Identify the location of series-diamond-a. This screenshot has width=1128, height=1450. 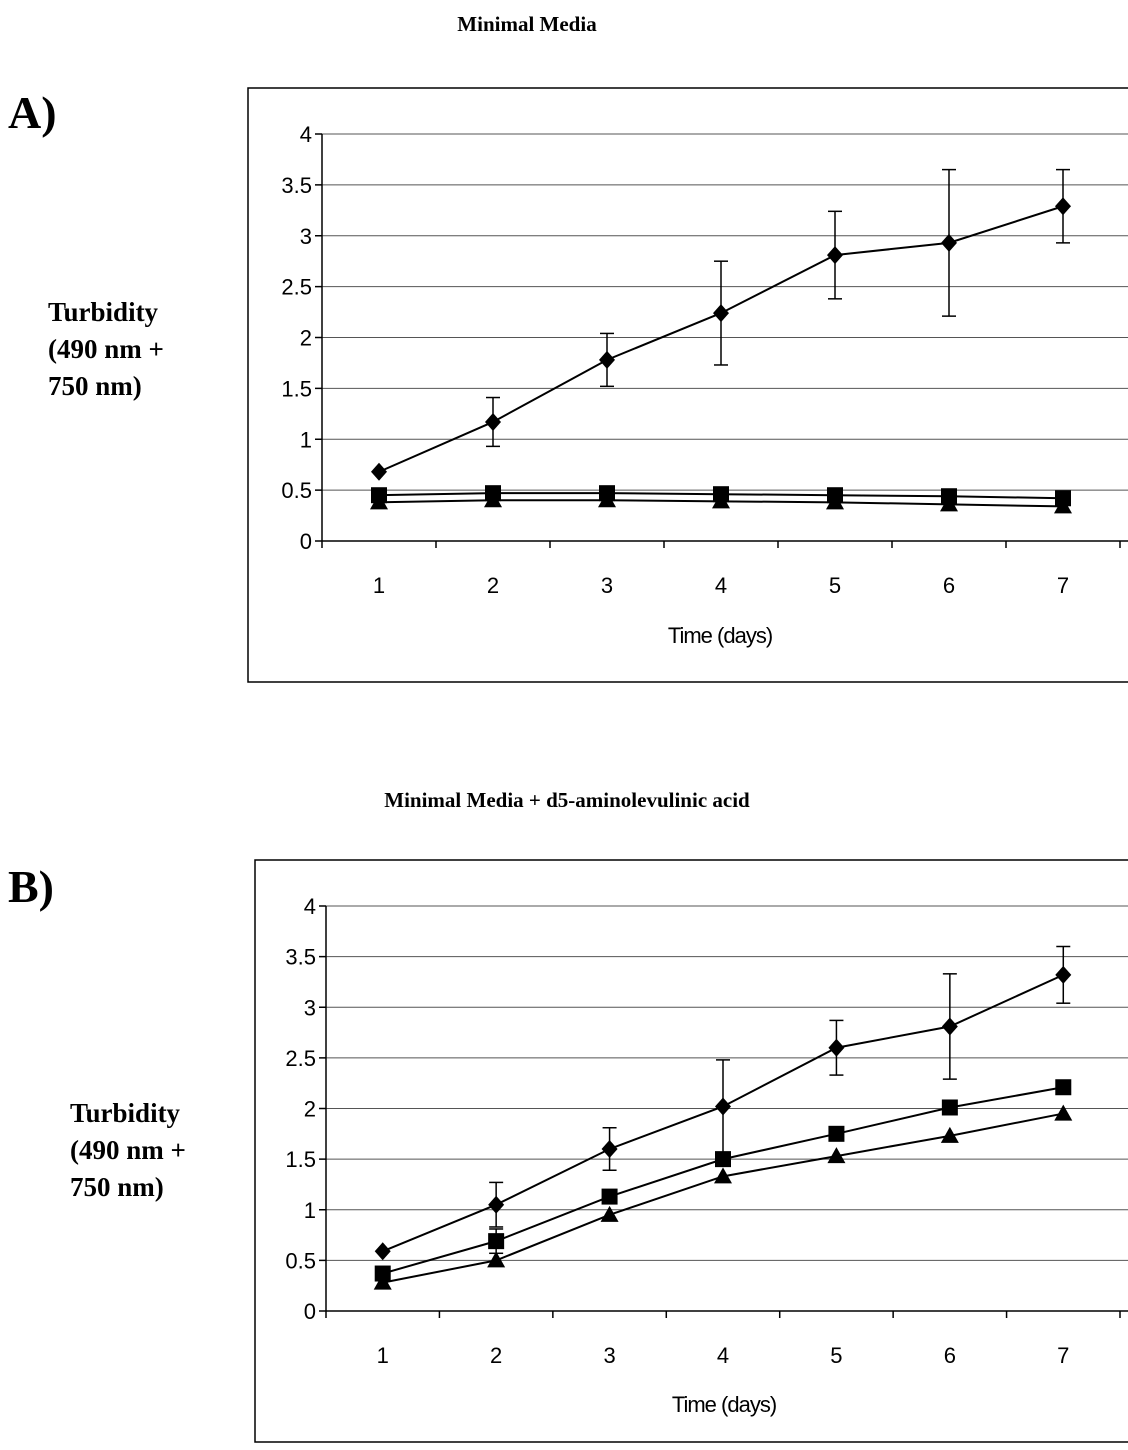
(721, 325).